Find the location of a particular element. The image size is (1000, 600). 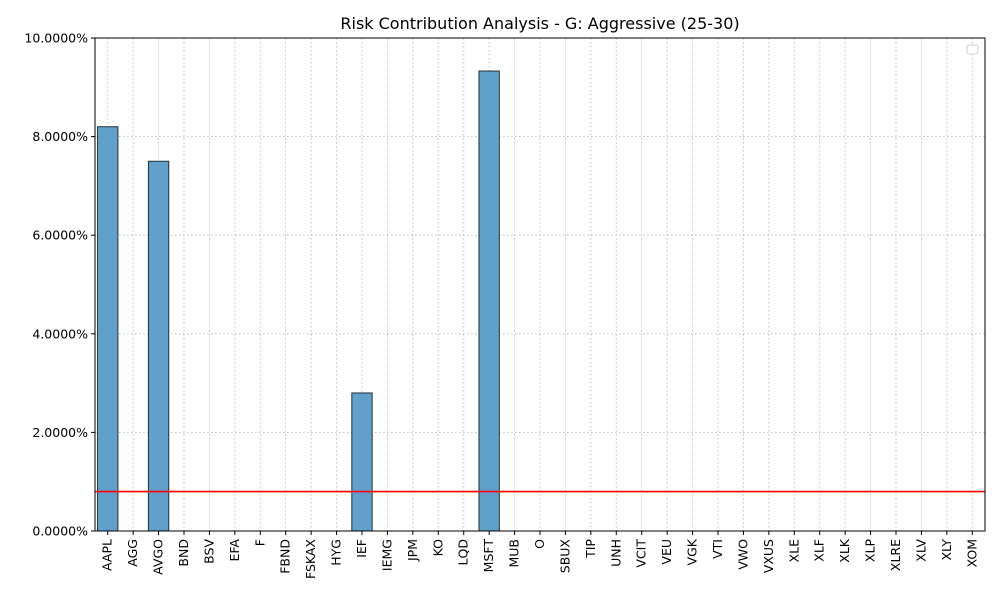

bar-ief is located at coordinates (362, 462).